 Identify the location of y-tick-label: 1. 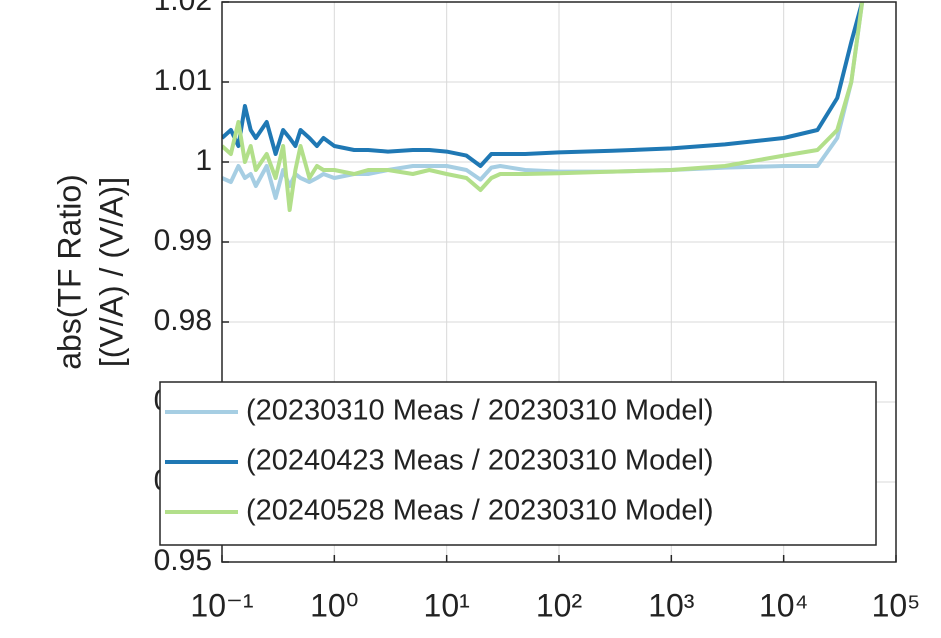
(203, 160).